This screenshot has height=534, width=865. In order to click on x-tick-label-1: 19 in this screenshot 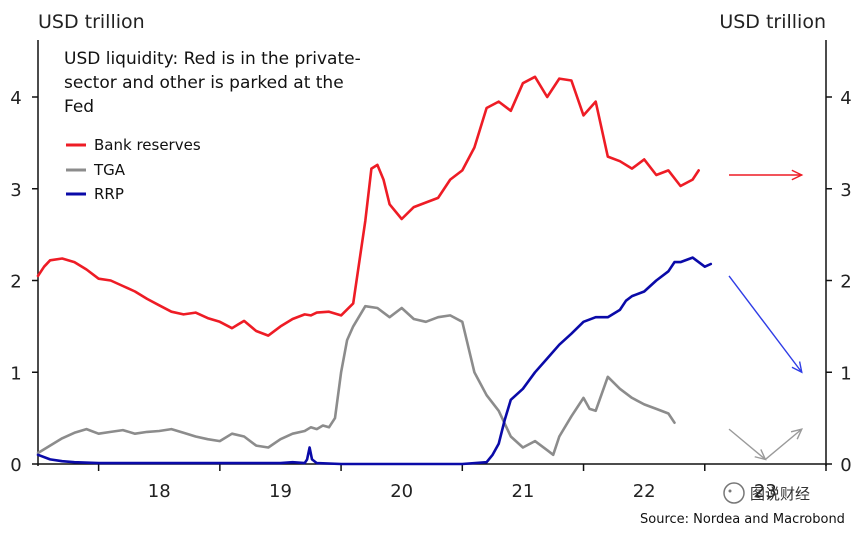, I will do `click(280, 491)`.